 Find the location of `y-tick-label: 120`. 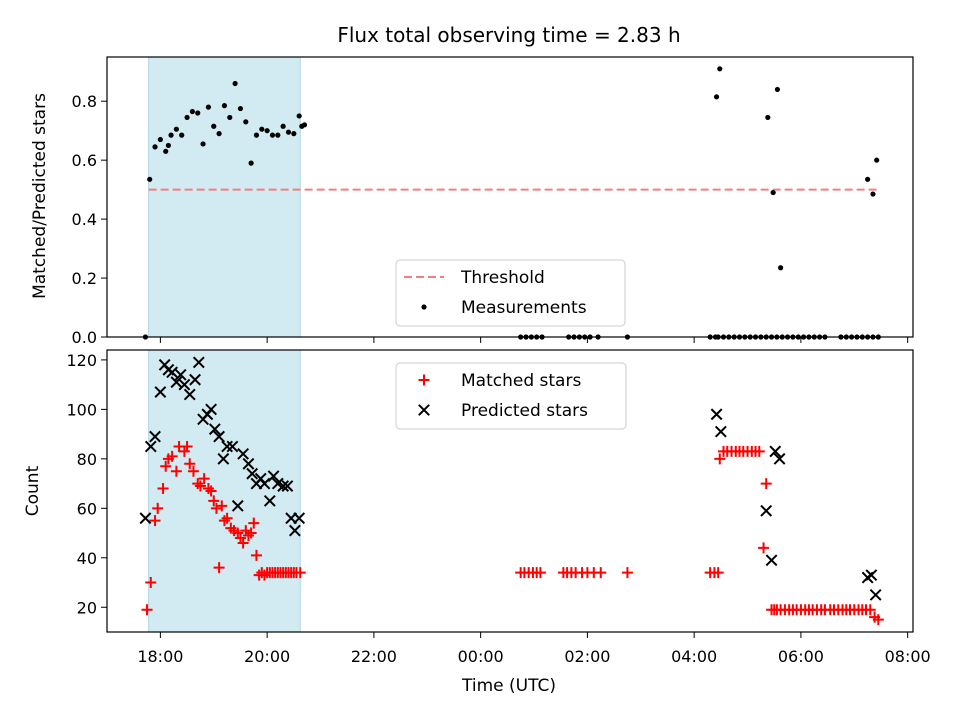

y-tick-label: 120 is located at coordinates (81, 360).